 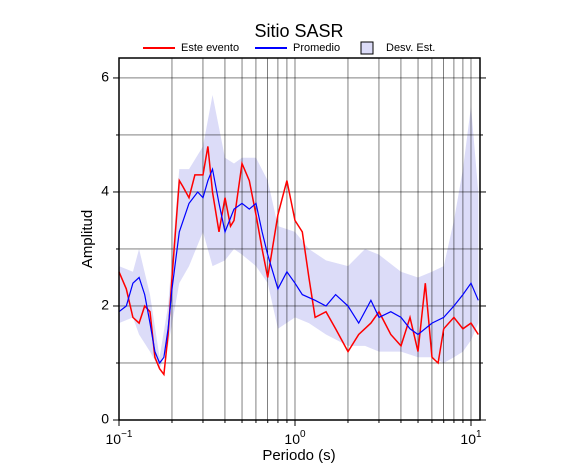 What do you see at coordinates (105, 77) in the screenshot?
I see `y-tick-label: 6` at bounding box center [105, 77].